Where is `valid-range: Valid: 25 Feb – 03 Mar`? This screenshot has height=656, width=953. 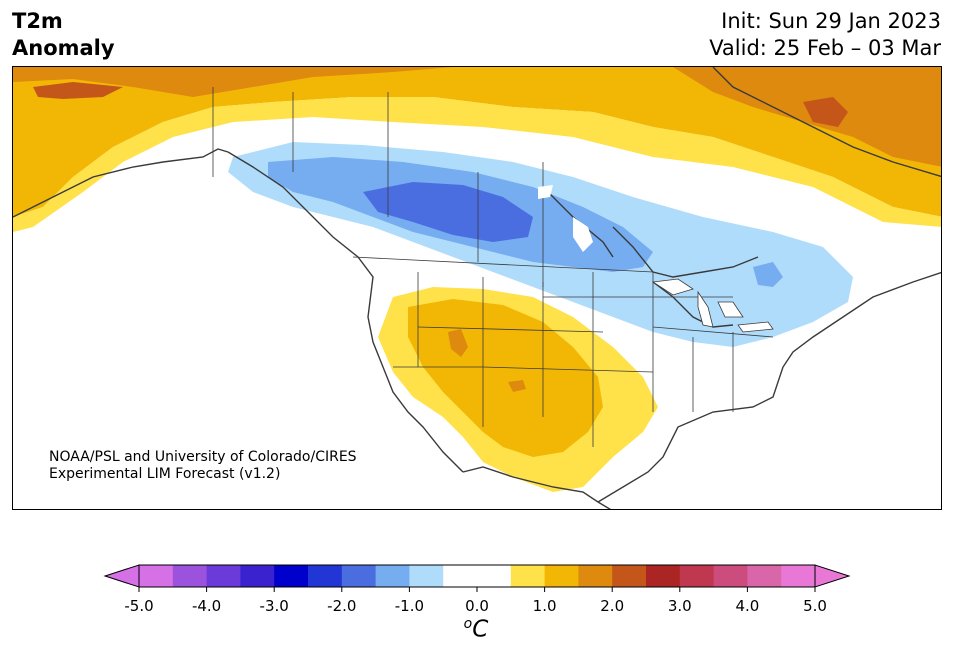
valid-range: Valid: 25 Feb – 03 Mar is located at coordinates (825, 48).